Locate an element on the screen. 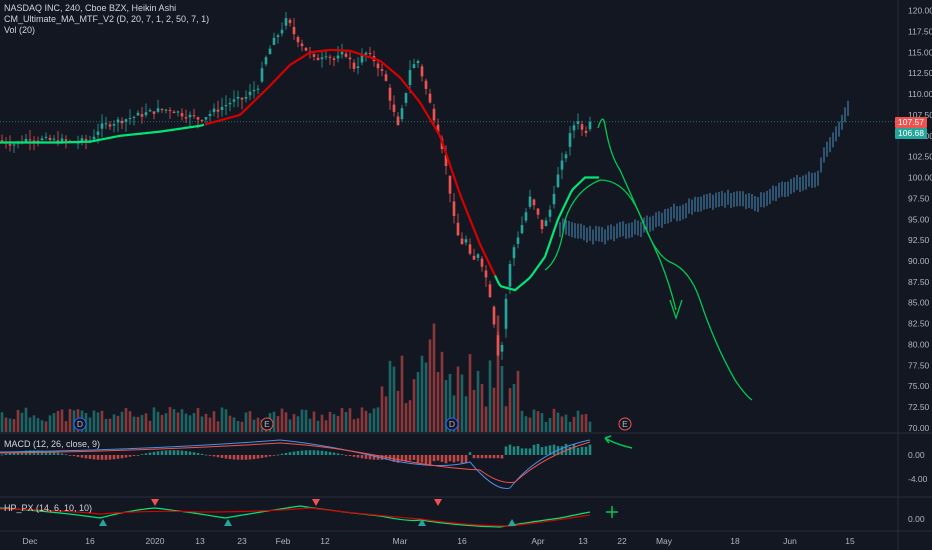 This screenshot has height=550, width=932. time-tick-label: 23 is located at coordinates (242, 541).